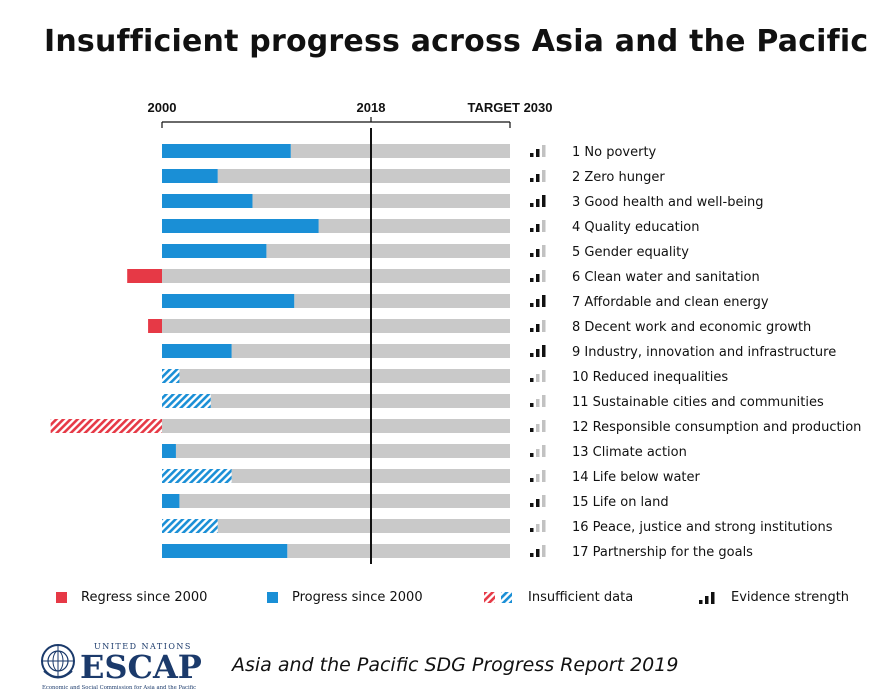 The height and width of the screenshot is (698, 887). Describe the element at coordinates (58, 661) in the screenshot. I see `un-emblem-icon` at that location.